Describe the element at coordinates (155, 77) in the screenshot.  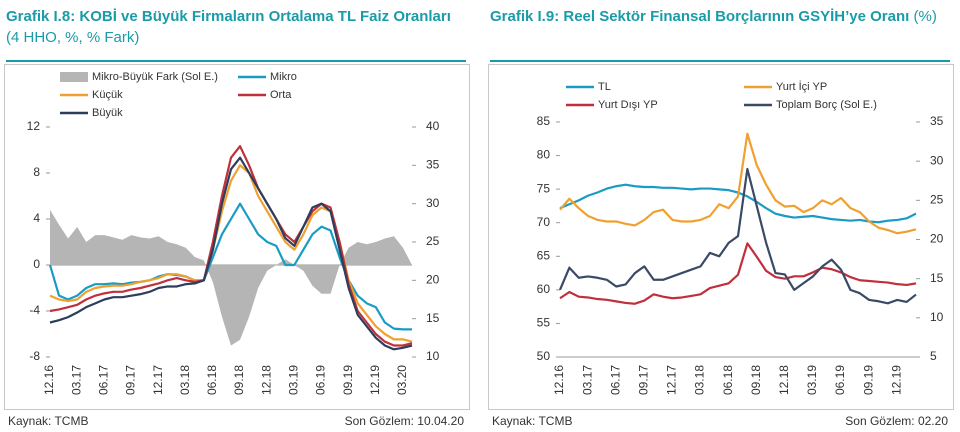
I see `legend-label: Mikro-Büyük Fark (Sol E.)` at that location.